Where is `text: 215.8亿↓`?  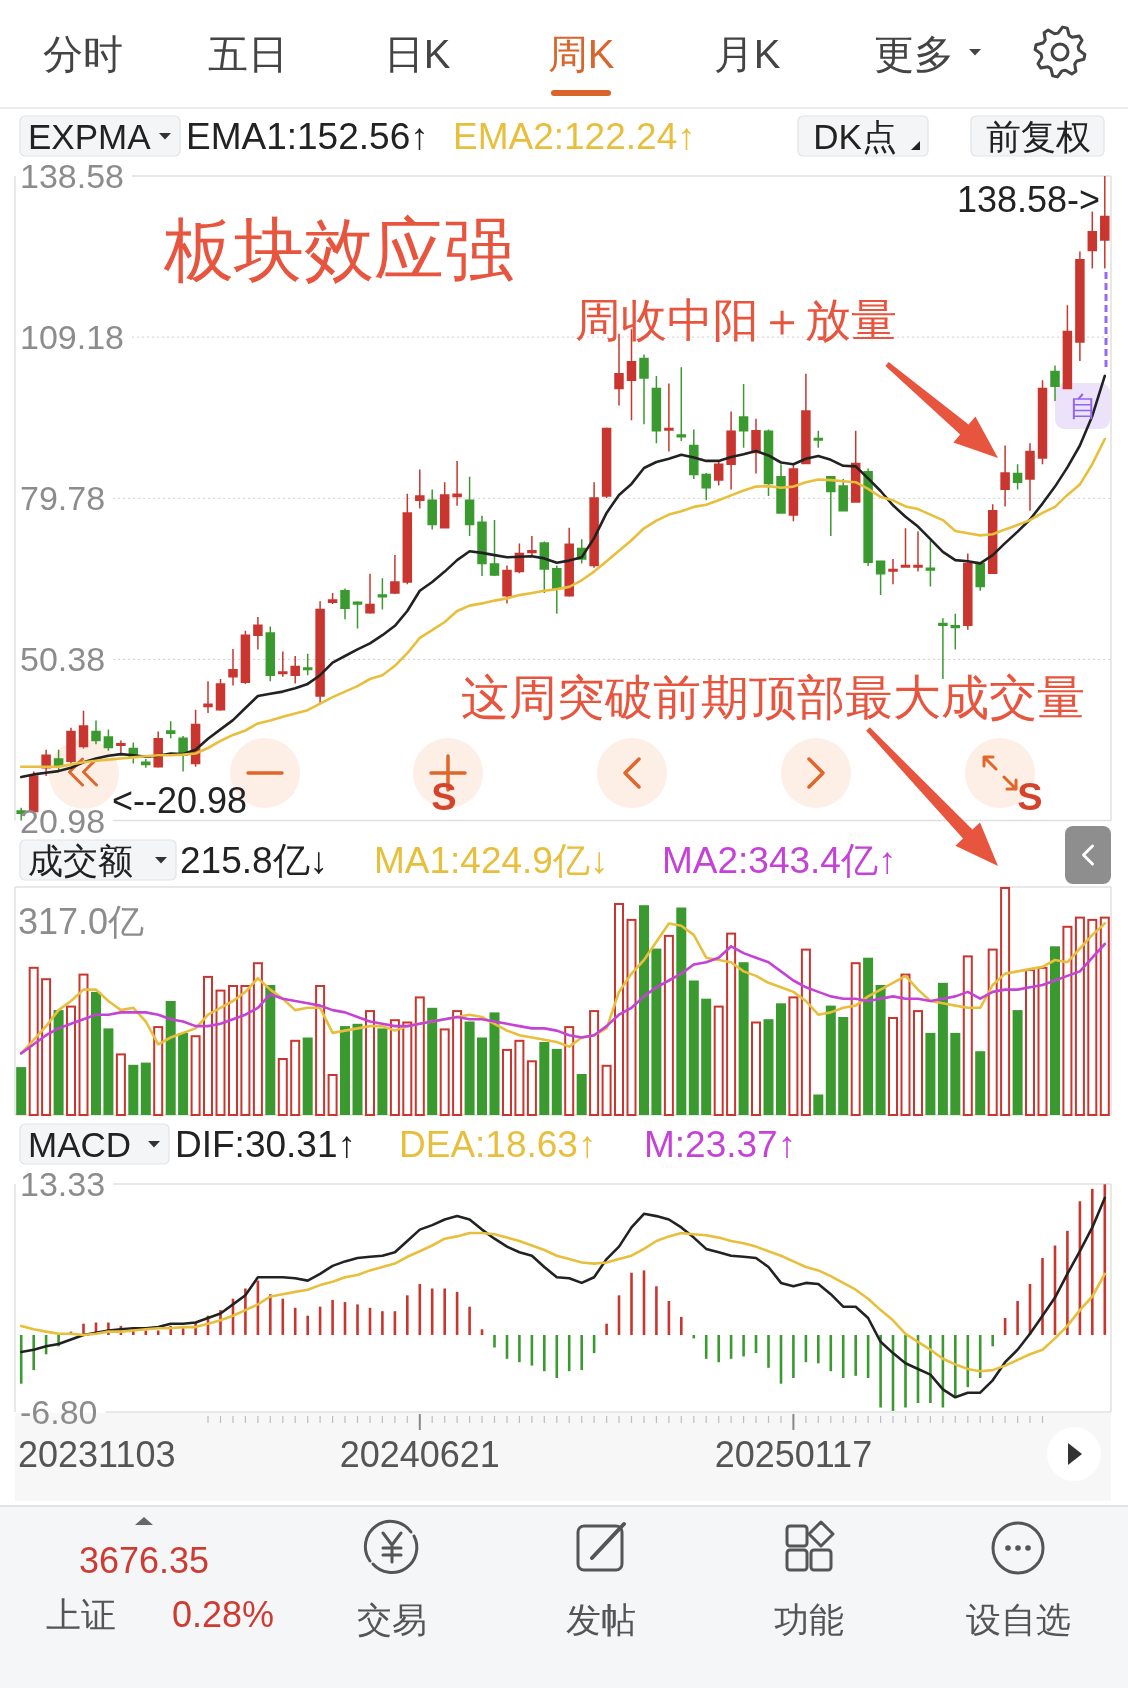 text: 215.8亿↓ is located at coordinates (254, 860).